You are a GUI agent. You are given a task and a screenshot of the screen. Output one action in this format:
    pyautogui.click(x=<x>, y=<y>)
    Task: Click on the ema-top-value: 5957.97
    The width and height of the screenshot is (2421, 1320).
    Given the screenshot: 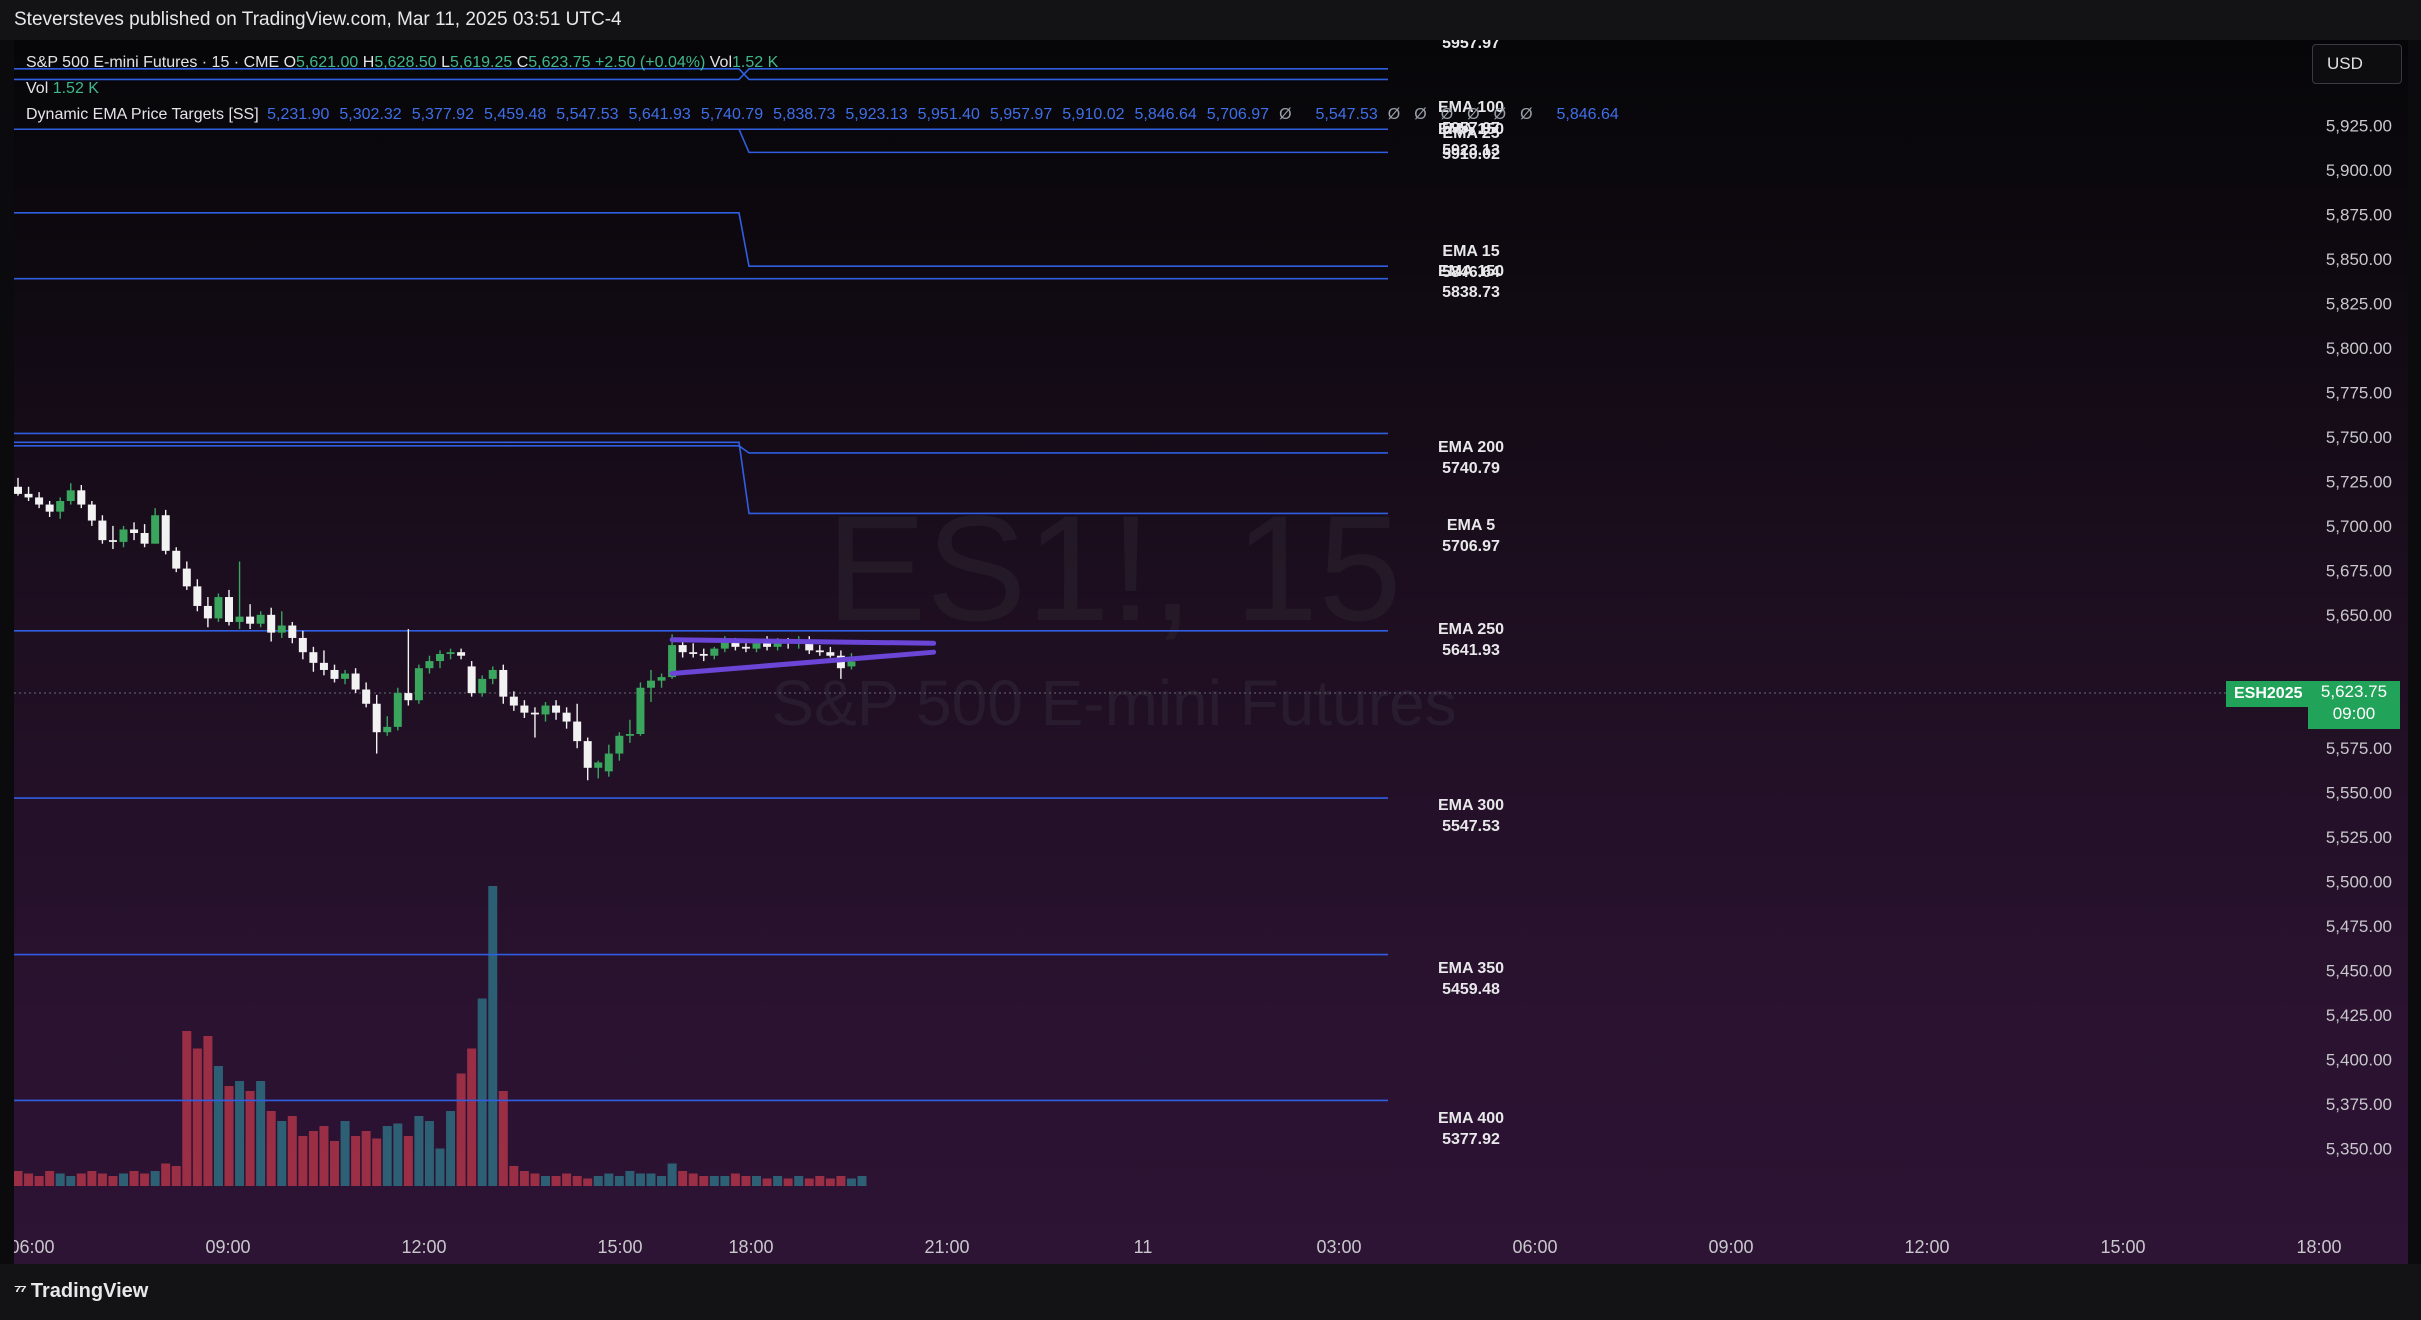 What is the action you would take?
    pyautogui.click(x=1471, y=46)
    